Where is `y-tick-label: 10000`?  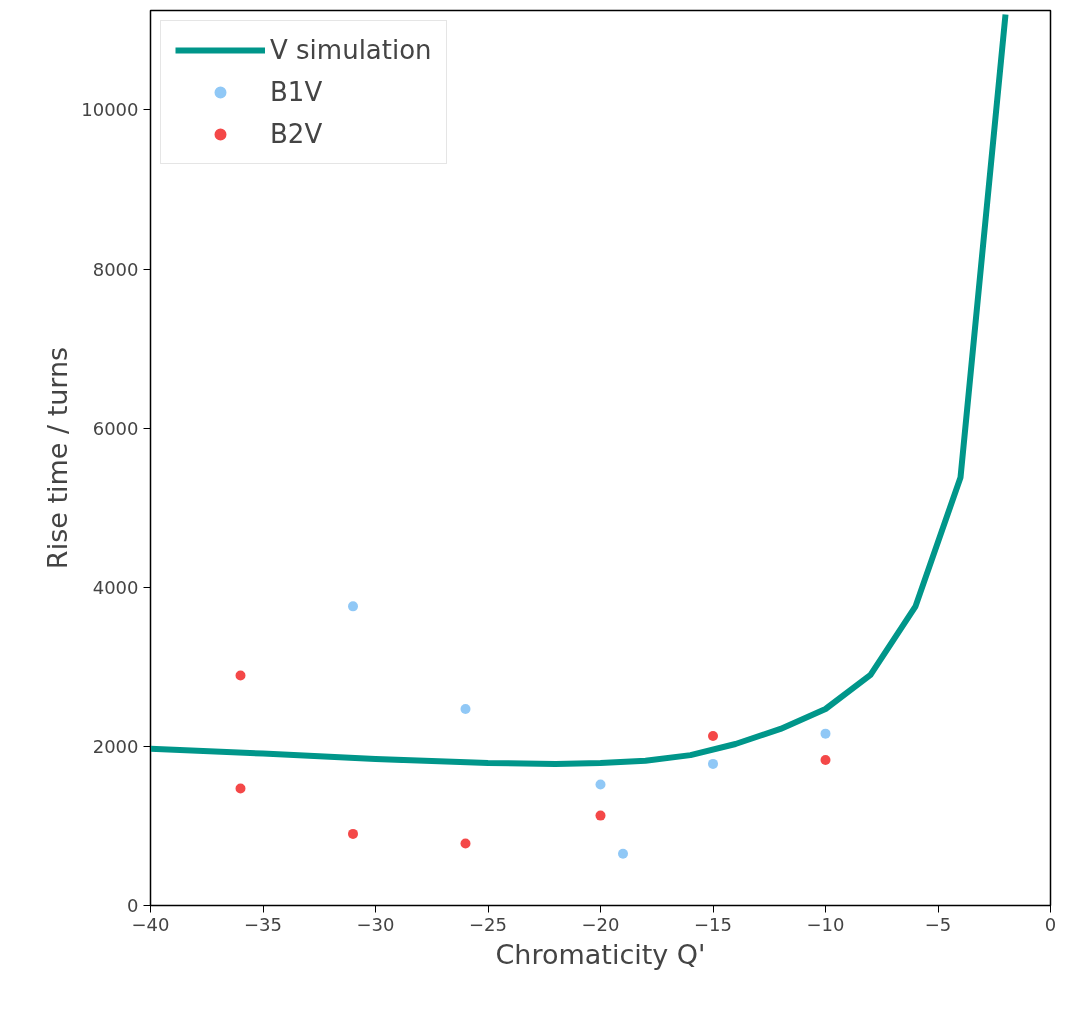
y-tick-label: 10000 is located at coordinates (110, 110).